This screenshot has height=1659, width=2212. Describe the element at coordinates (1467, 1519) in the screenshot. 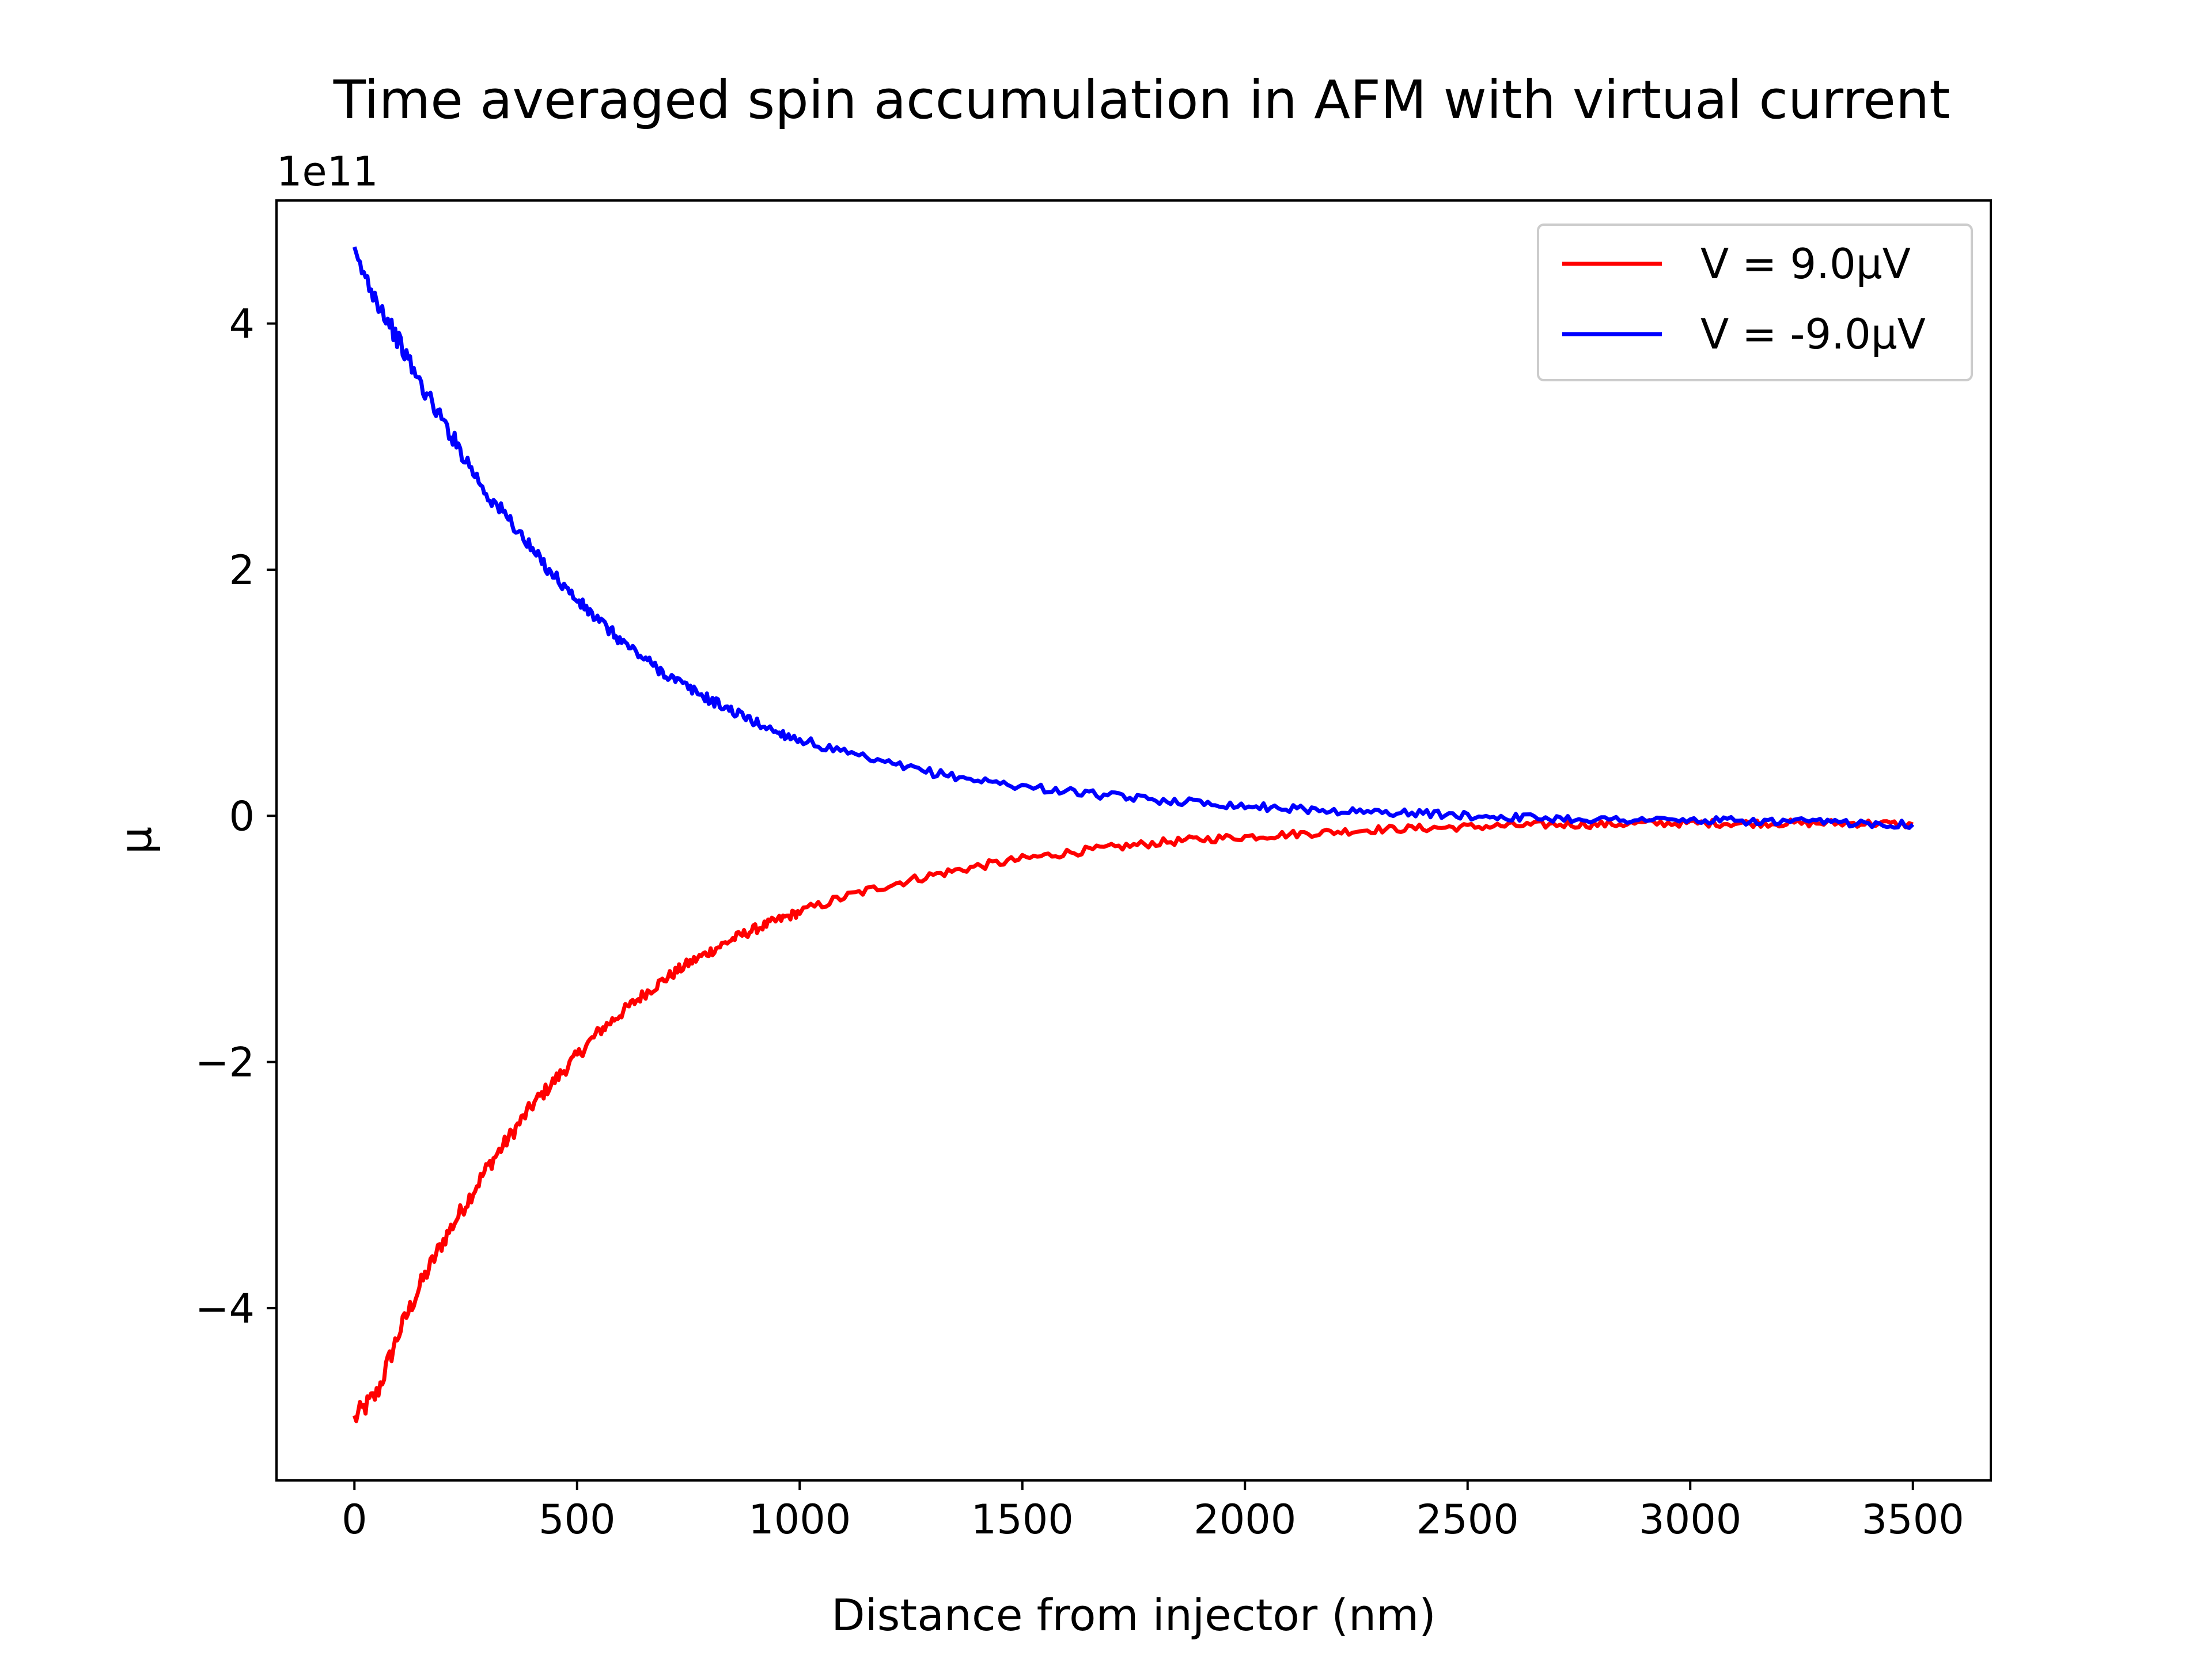

I see `x-tick-label: 2500` at that location.